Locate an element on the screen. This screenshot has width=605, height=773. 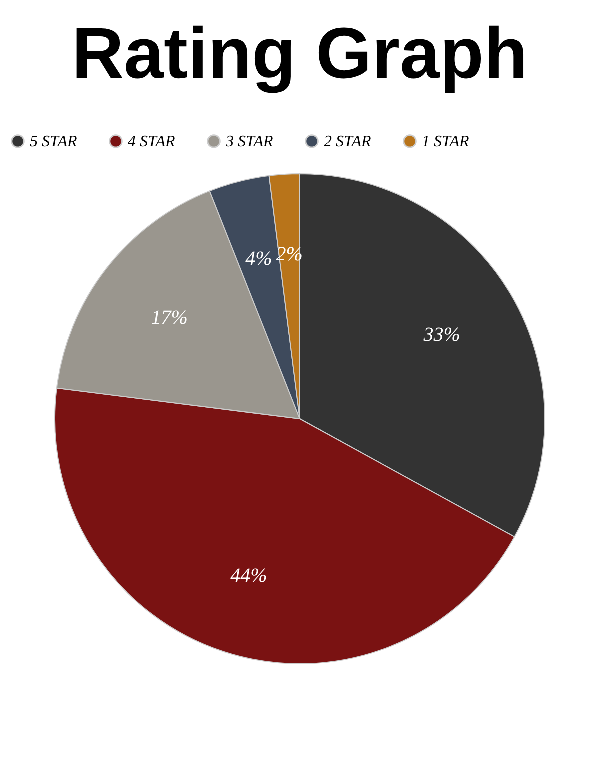
data-label: 17% is located at coordinates (169, 317).